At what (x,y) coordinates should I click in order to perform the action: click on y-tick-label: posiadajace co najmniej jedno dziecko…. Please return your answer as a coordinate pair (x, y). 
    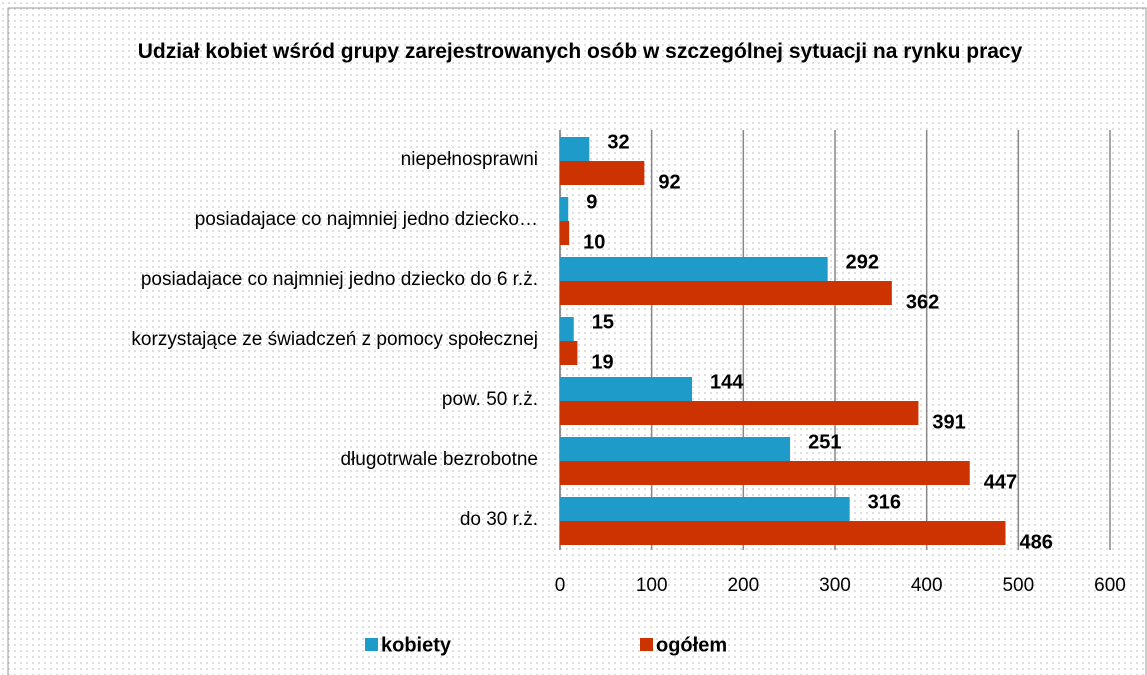
    Looking at the image, I should click on (366, 219).